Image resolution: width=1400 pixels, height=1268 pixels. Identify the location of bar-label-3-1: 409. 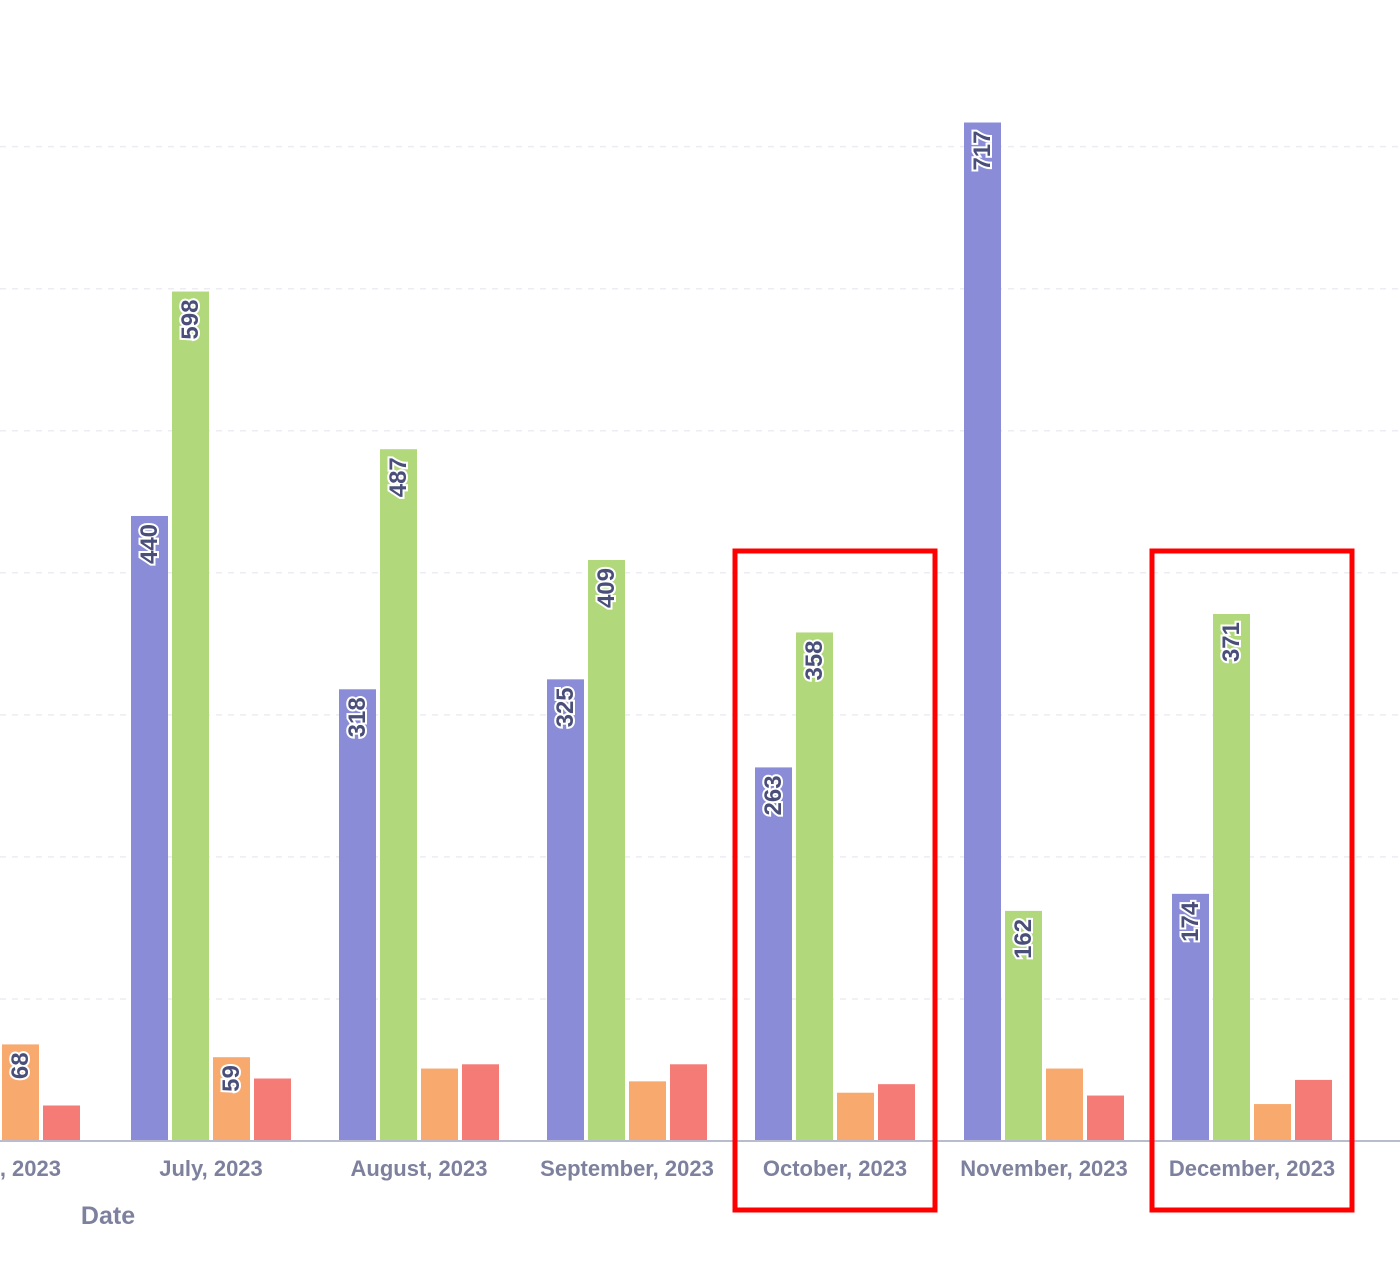
(606, 588).